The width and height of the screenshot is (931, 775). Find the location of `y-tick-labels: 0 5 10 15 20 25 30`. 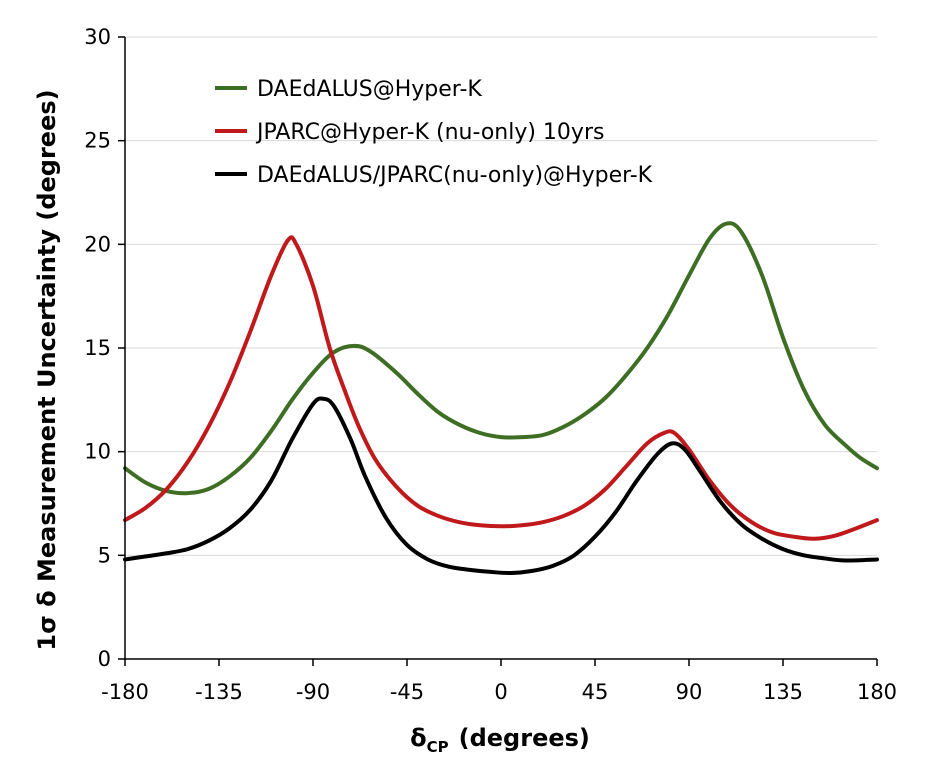

y-tick-labels: 0 5 10 15 20 25 30 is located at coordinates (97, 348).